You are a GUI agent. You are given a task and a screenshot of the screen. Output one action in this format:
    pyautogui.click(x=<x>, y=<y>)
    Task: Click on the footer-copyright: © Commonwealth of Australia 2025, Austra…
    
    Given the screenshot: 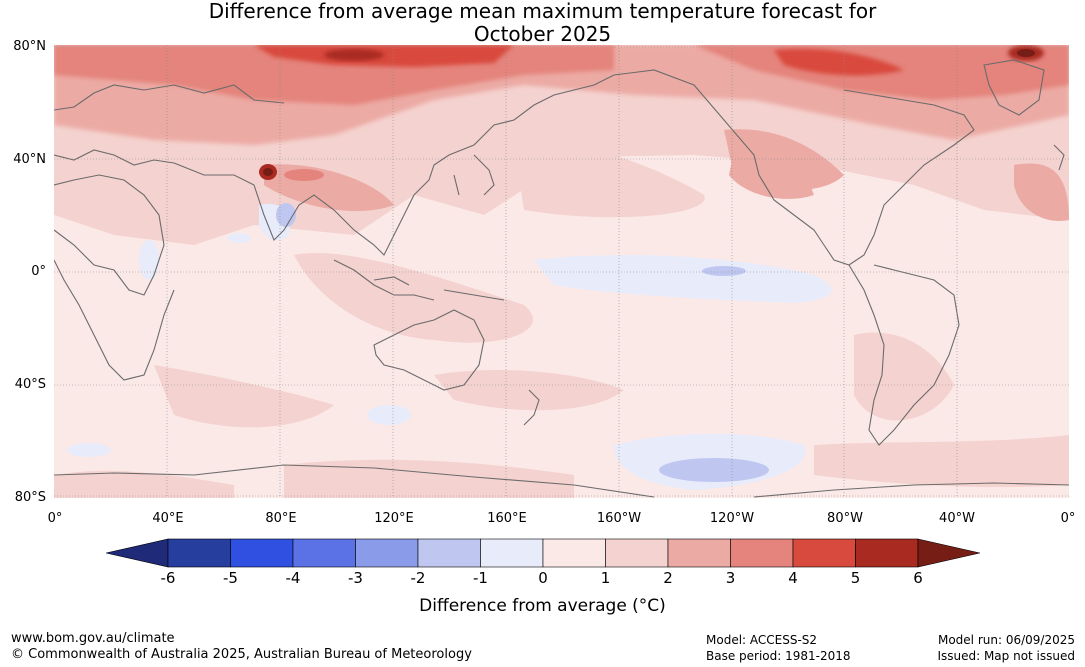 What is the action you would take?
    pyautogui.click(x=241, y=654)
    